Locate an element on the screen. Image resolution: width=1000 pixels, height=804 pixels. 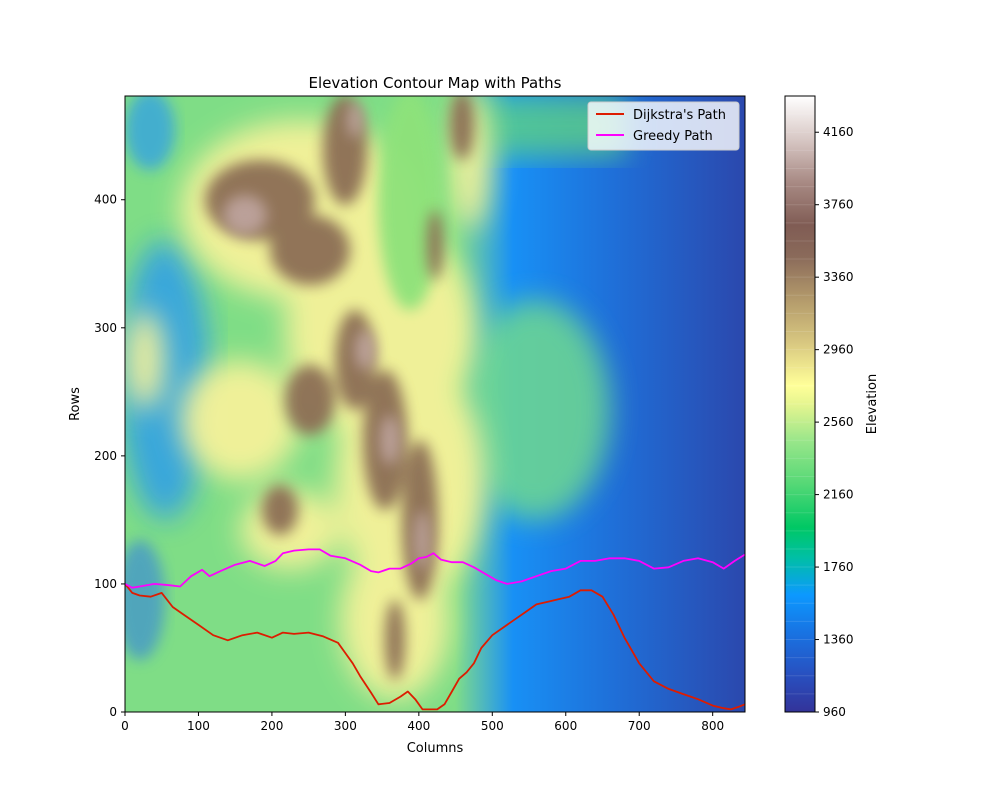
x-tick-label: 600 is located at coordinates (565, 726).